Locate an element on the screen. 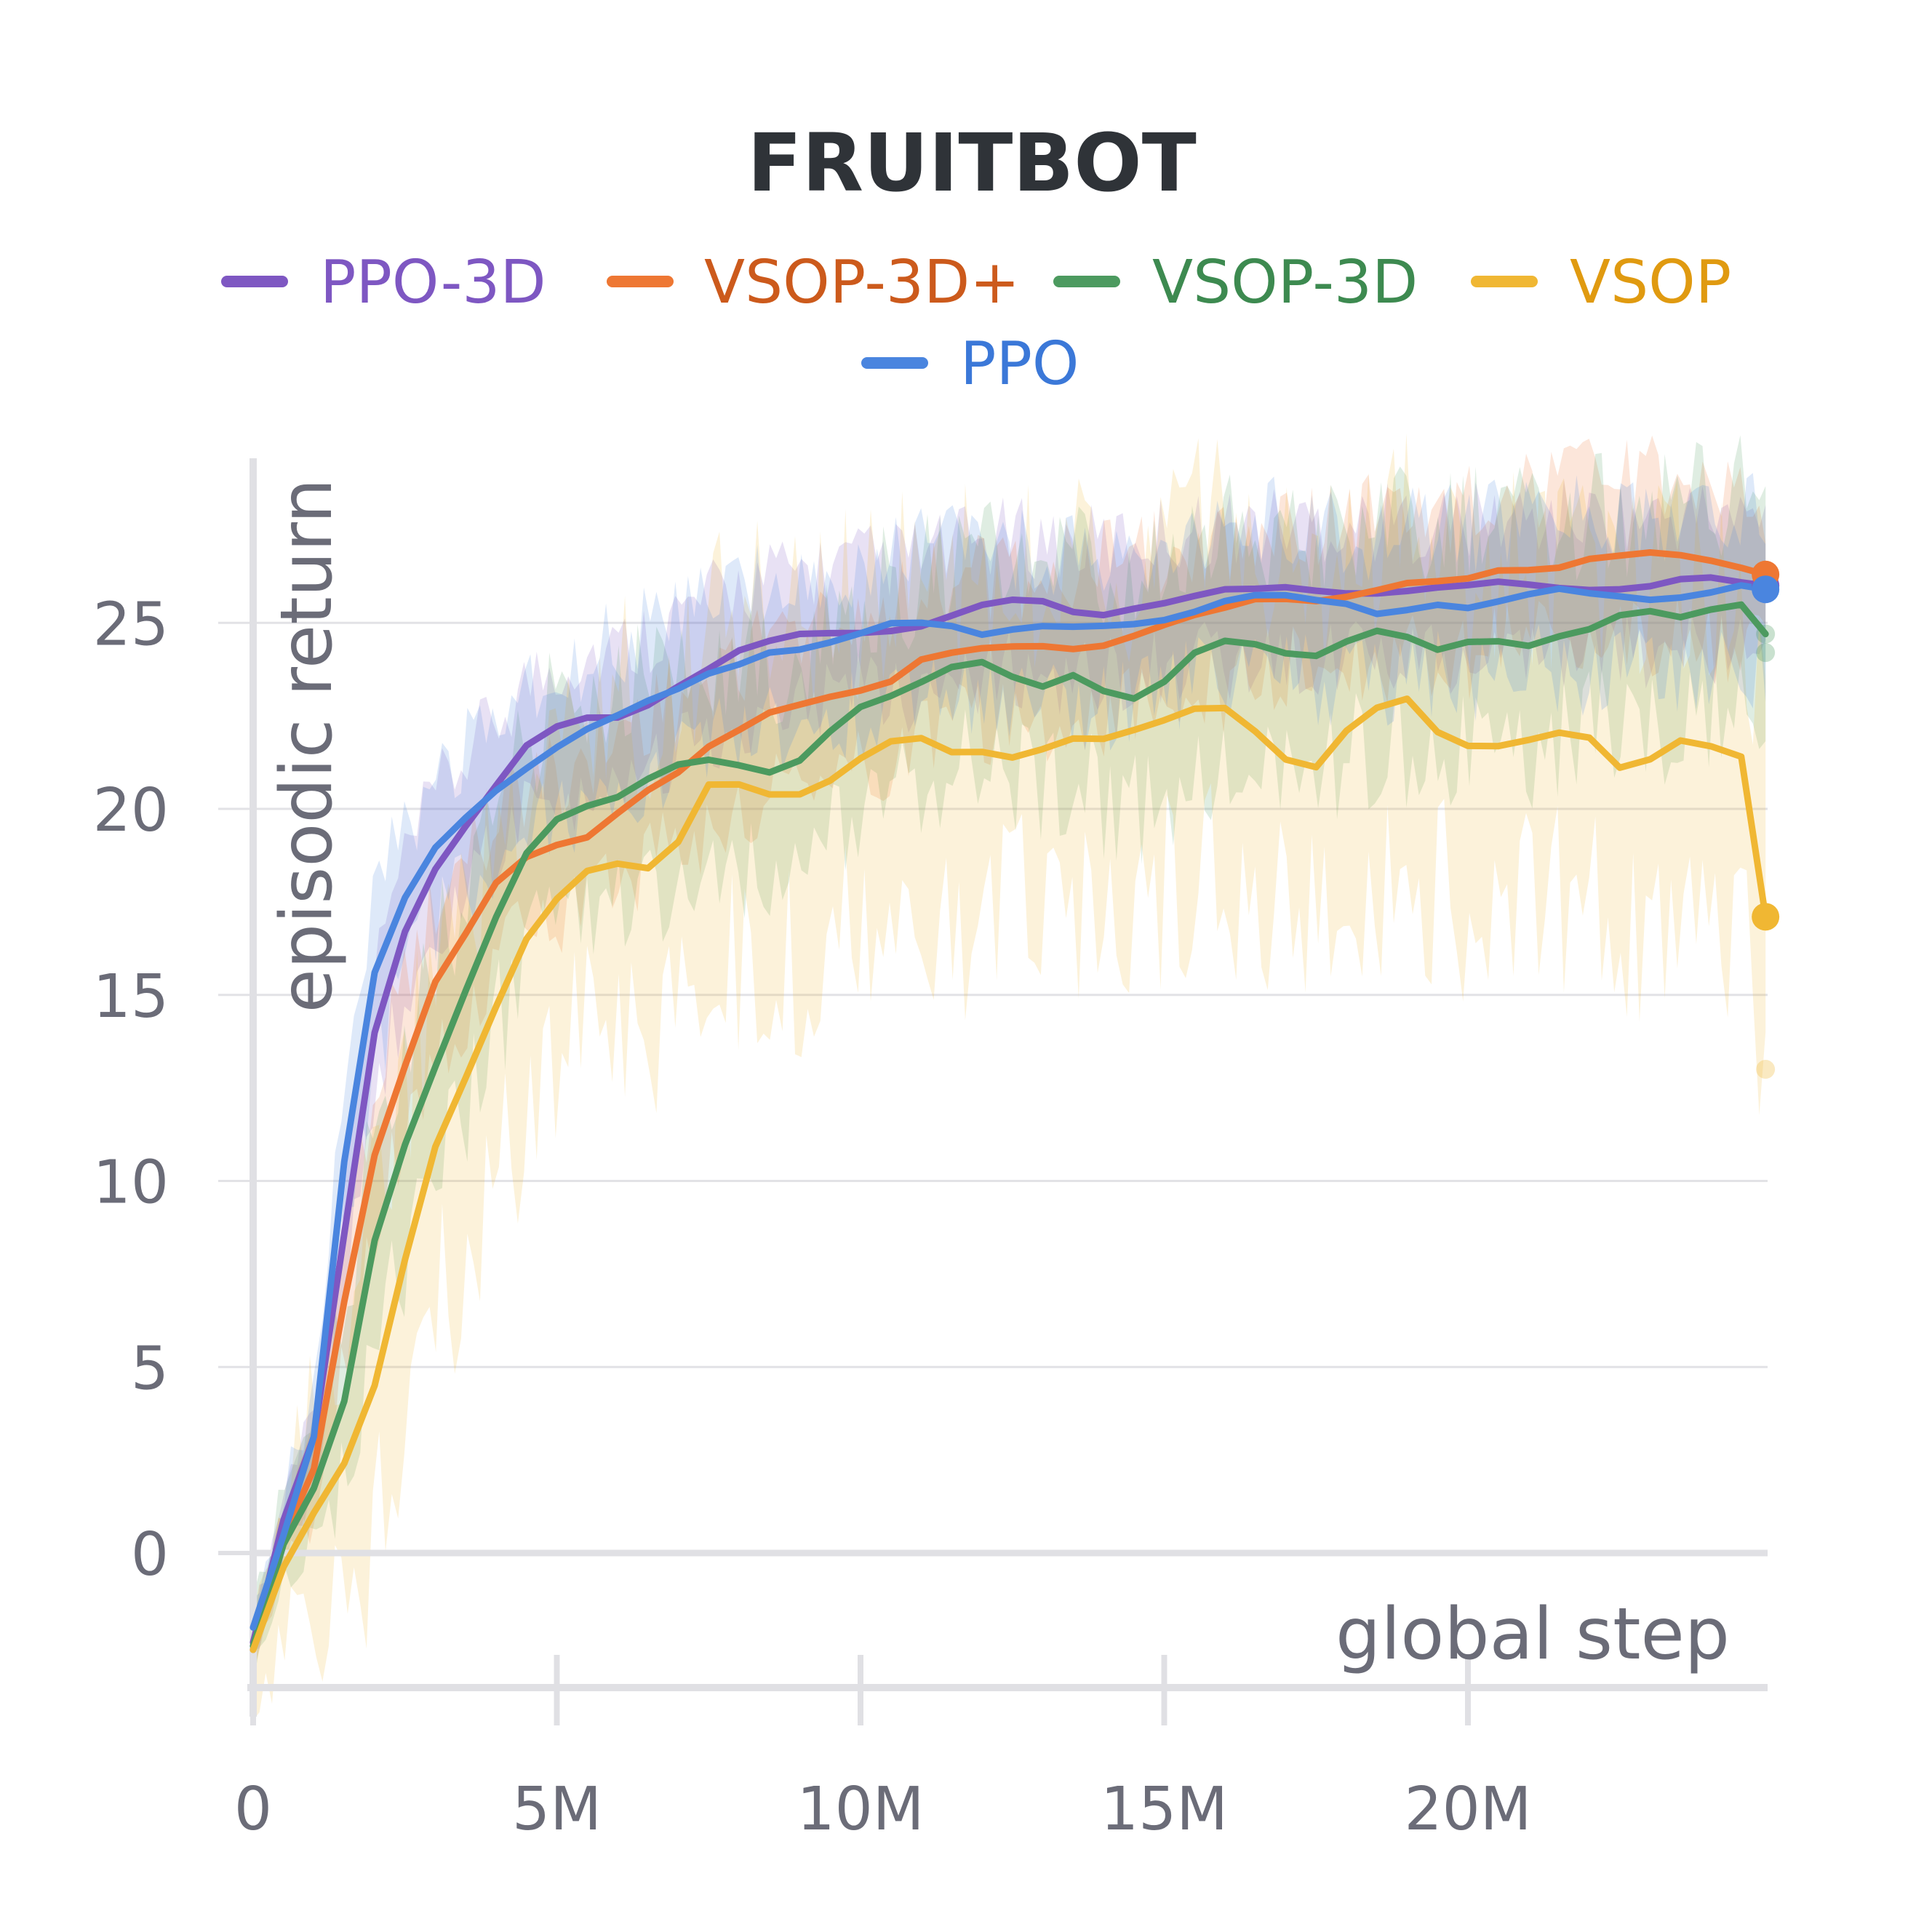  legend-label-vsop: VSOP is located at coordinates (1651, 282).